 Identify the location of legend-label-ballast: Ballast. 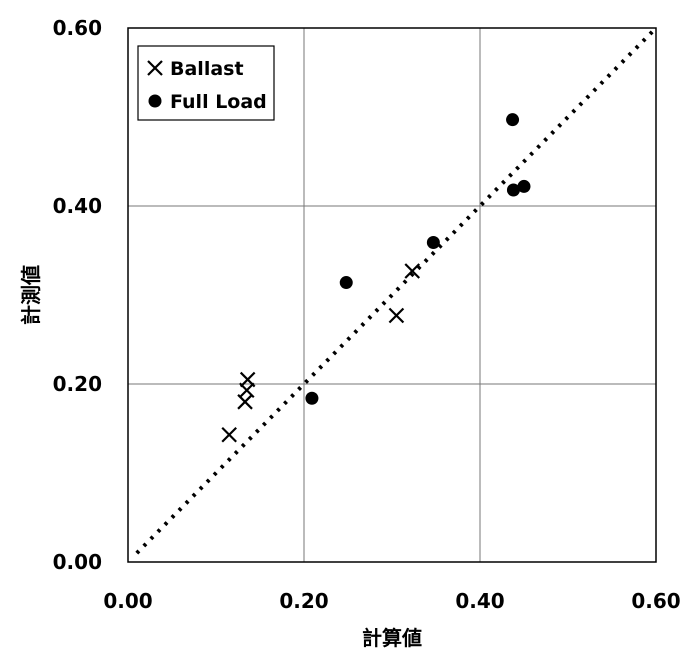
(207, 69).